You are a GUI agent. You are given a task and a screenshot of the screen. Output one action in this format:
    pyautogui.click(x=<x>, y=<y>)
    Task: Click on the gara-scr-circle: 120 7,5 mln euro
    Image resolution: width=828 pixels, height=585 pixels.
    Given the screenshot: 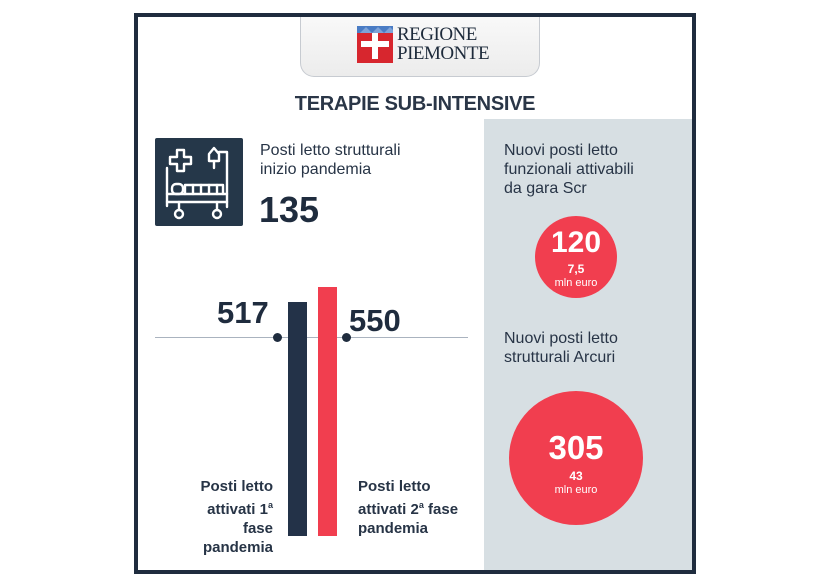 What is the action you would take?
    pyautogui.click(x=576, y=257)
    